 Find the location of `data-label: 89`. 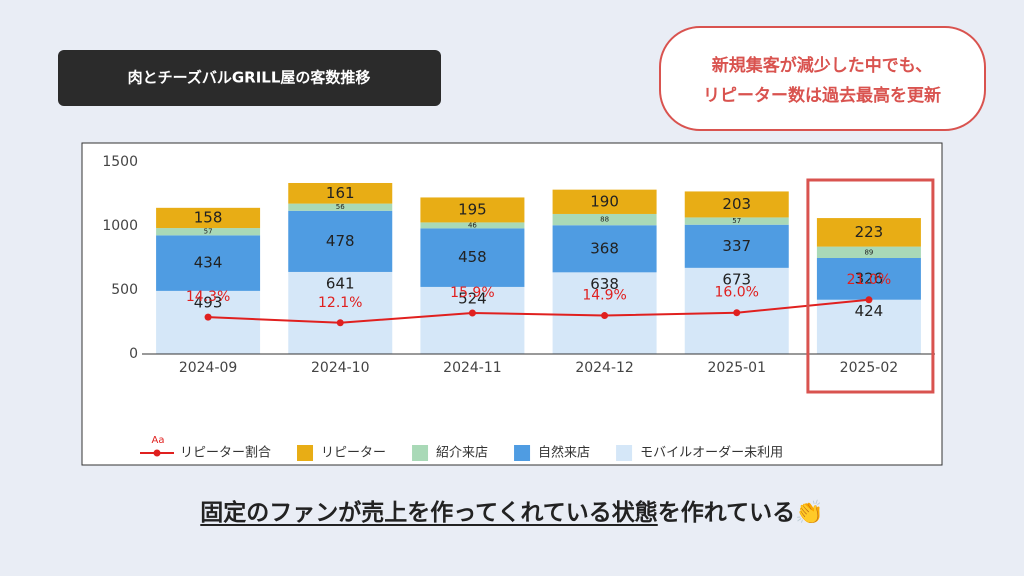

data-label: 89 is located at coordinates (868, 252).